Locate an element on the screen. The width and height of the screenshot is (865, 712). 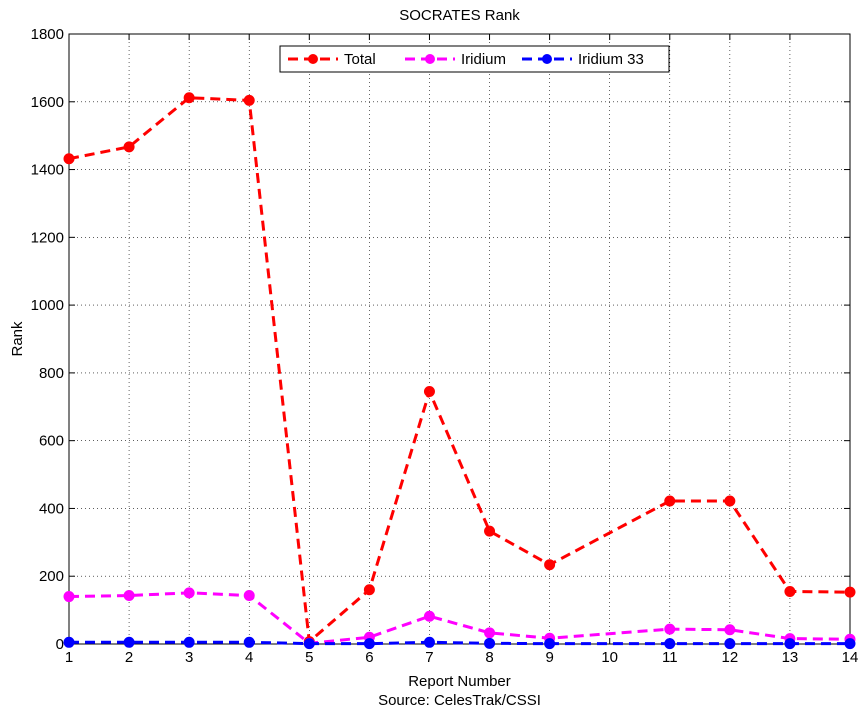
x-axis-title: Report Number is located at coordinates (459, 681).